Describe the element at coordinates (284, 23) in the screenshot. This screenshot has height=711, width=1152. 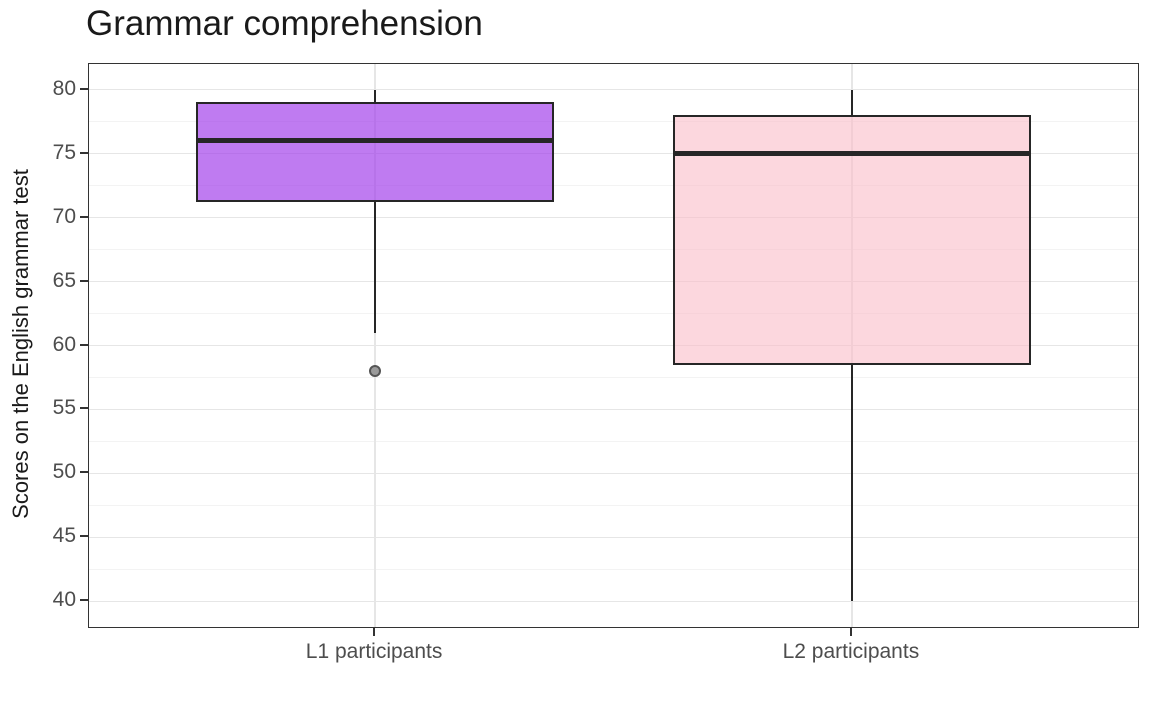
I see `chart-title: Grammar comprehension` at that location.